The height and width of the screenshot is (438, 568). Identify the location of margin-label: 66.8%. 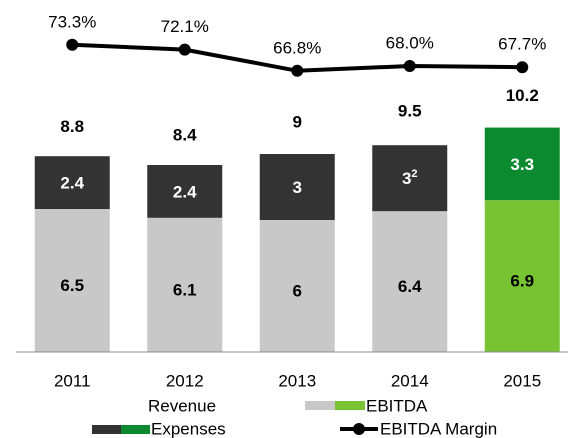
(297, 47).